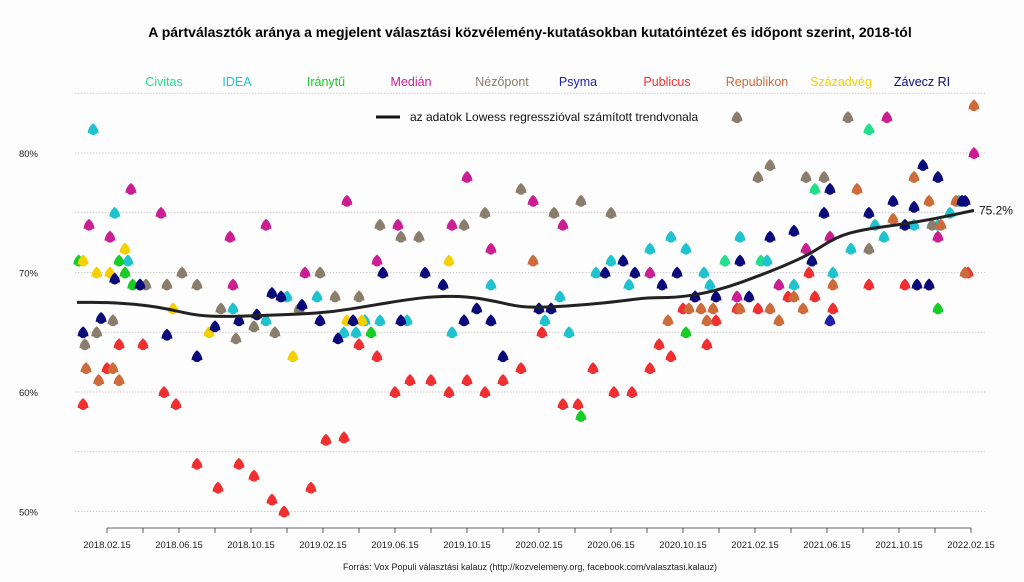 The image size is (1024, 582). I want to click on y-tick-label: 60%, so click(29, 393).